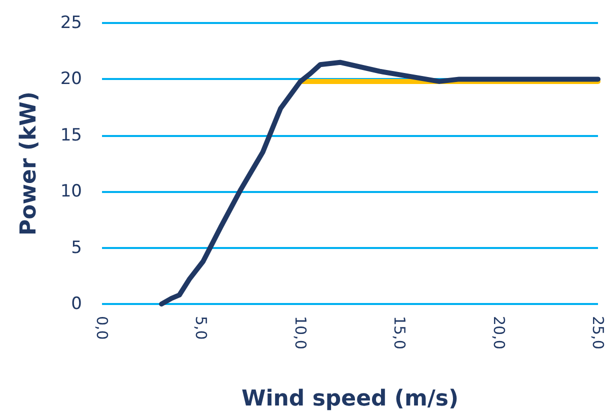 The width and height of the screenshot is (608, 415). Describe the element at coordinates (71, 192) in the screenshot. I see `y-tick-label: 10` at that location.